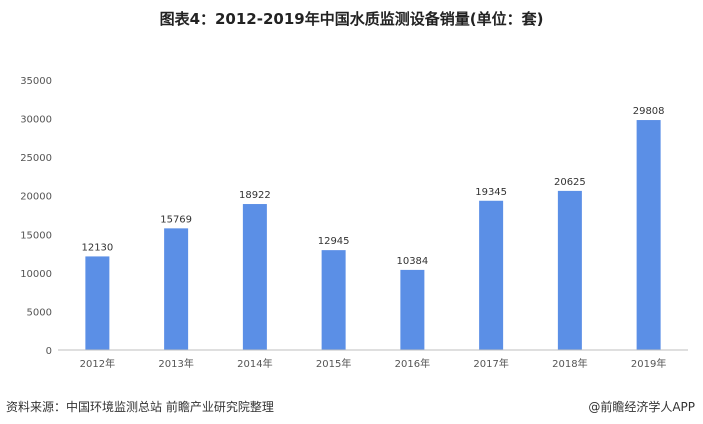 Image resolution: width=703 pixels, height=424 pixels. Describe the element at coordinates (140, 407) in the screenshot. I see `source-note: 资料来源：中国环境监测总站 前瞻产业研究院整理` at that location.